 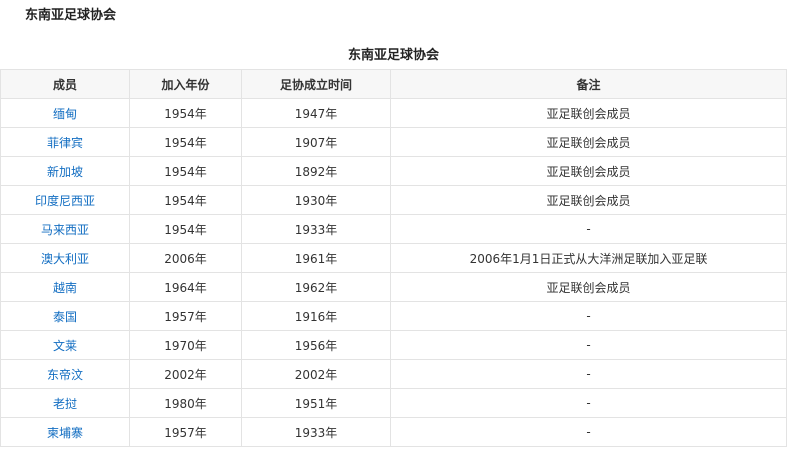 I want to click on table-row: 菲律宾 1954年 1907年 亚足联创会成员, so click(x=393, y=142).